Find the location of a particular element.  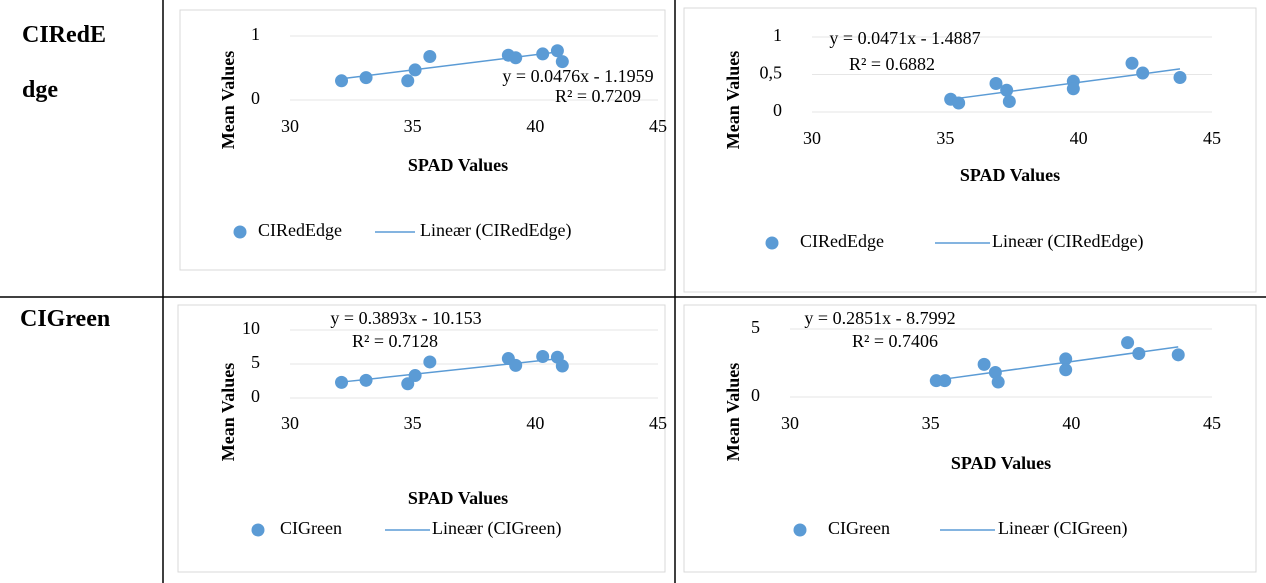

y-tick-label: 0,5 is located at coordinates (771, 73).